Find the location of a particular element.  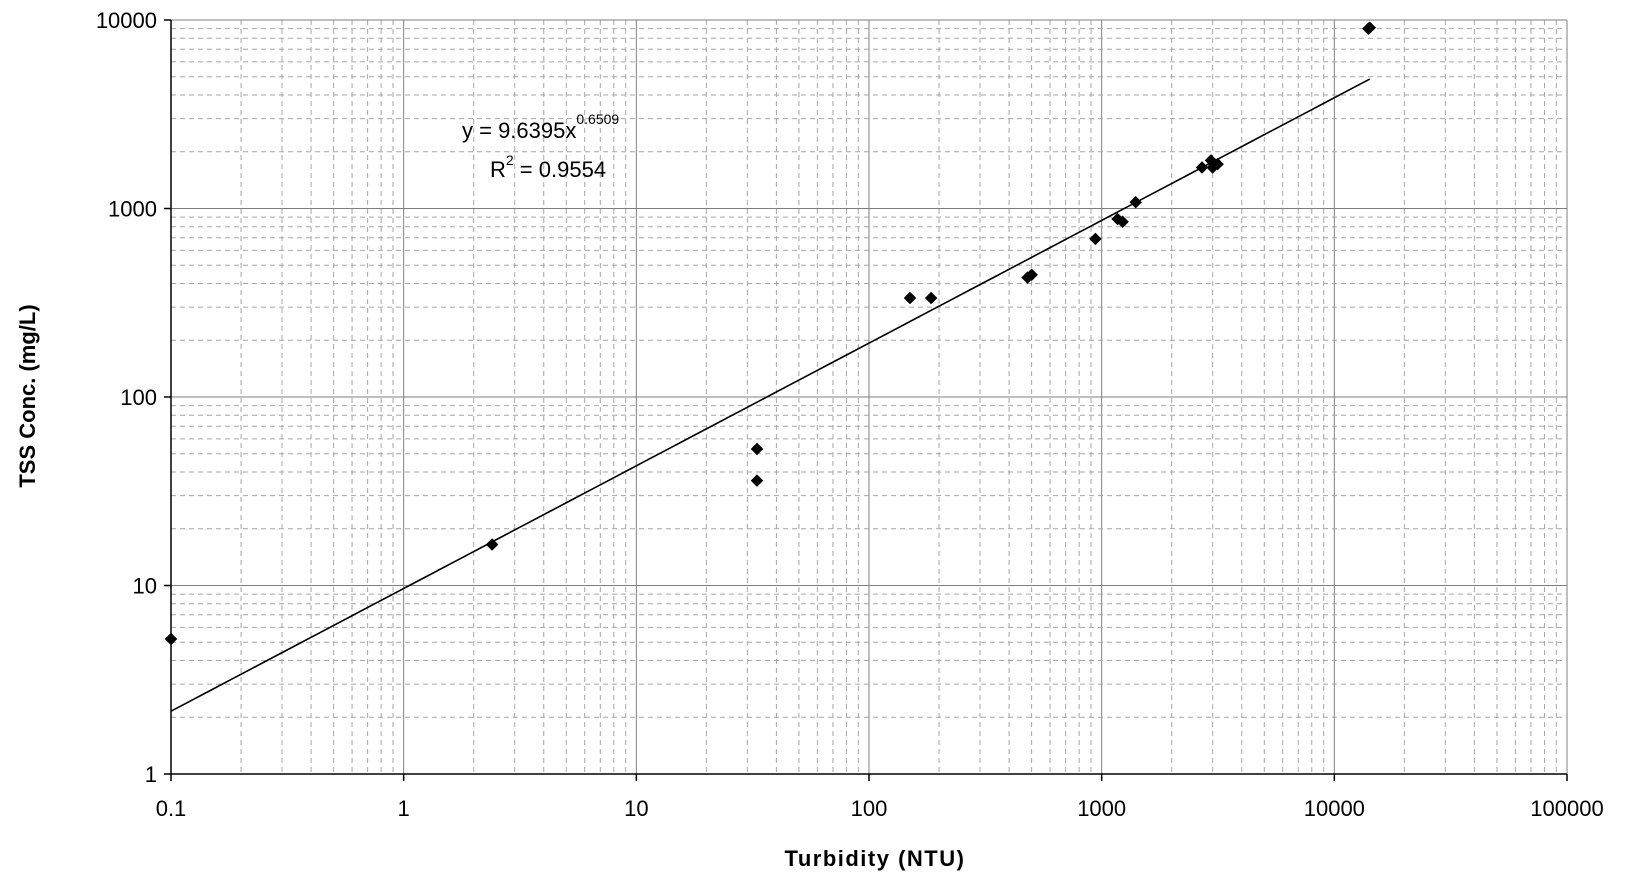

x-tick-label: 10 is located at coordinates (636, 808).